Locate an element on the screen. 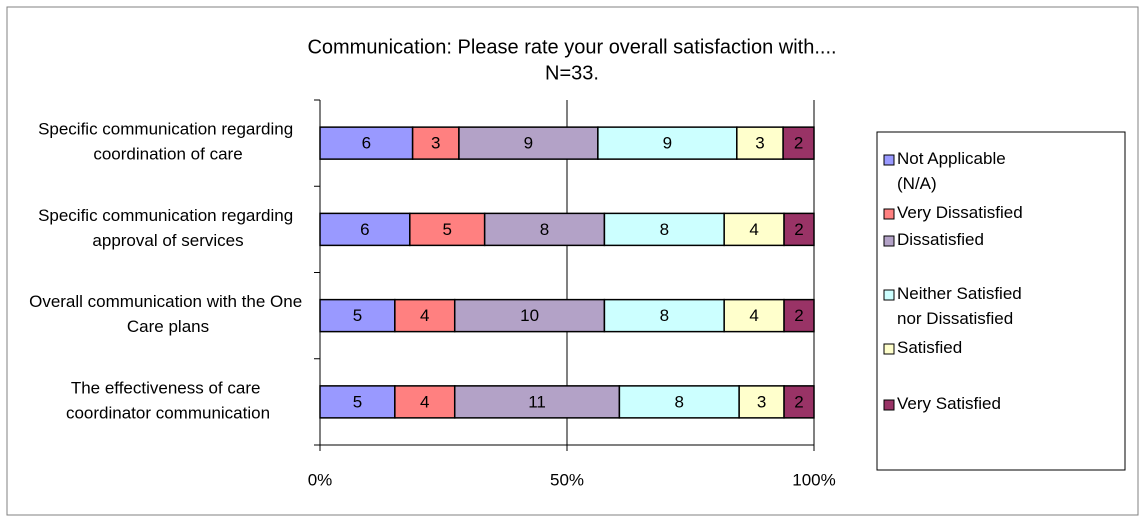 Image resolution: width=1145 pixels, height=527 pixels. legend-box is located at coordinates (1001, 301).